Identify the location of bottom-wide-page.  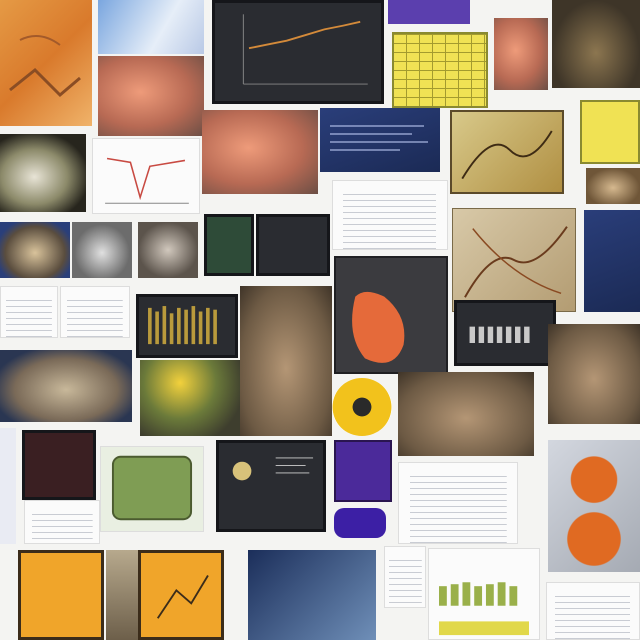
(484, 594).